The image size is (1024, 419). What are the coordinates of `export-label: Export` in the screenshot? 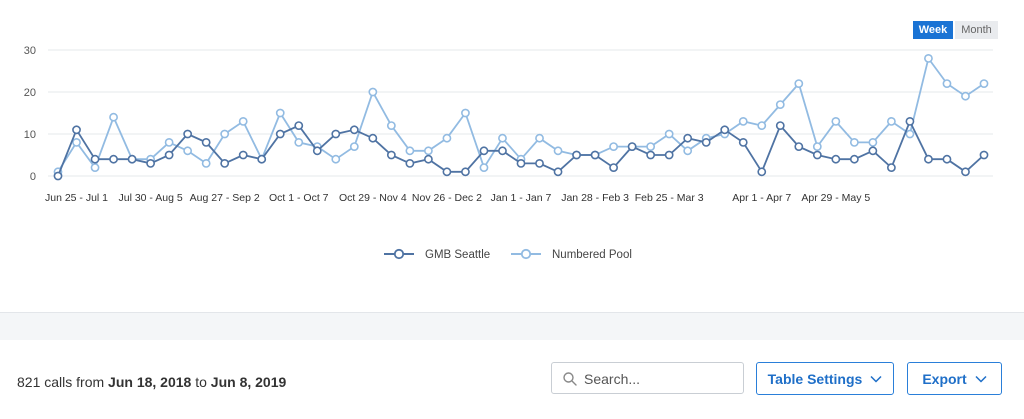 It's located at (944, 378).